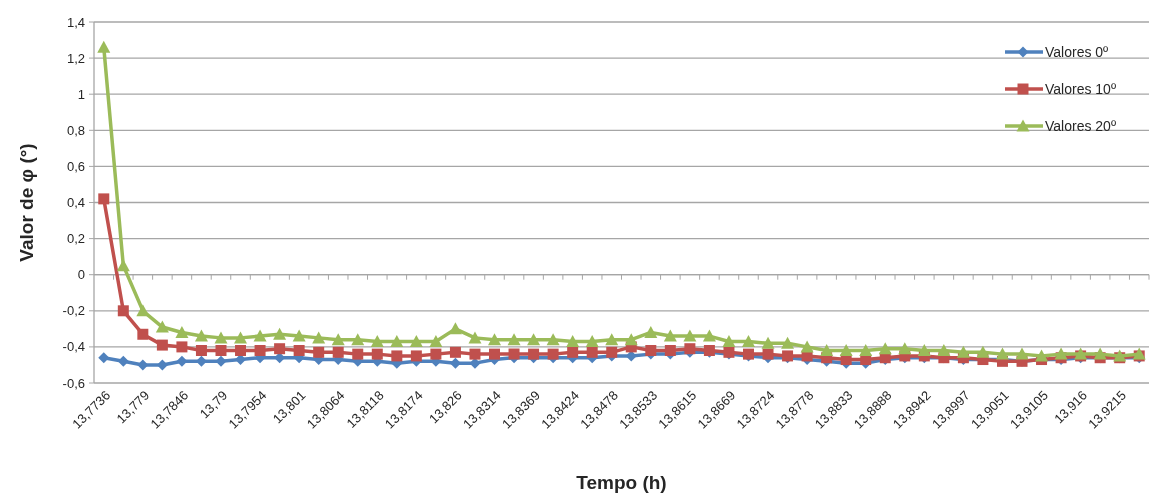  Describe the element at coordinates (1081, 88) in the screenshot. I see `legend-label: Valores 10º` at that location.